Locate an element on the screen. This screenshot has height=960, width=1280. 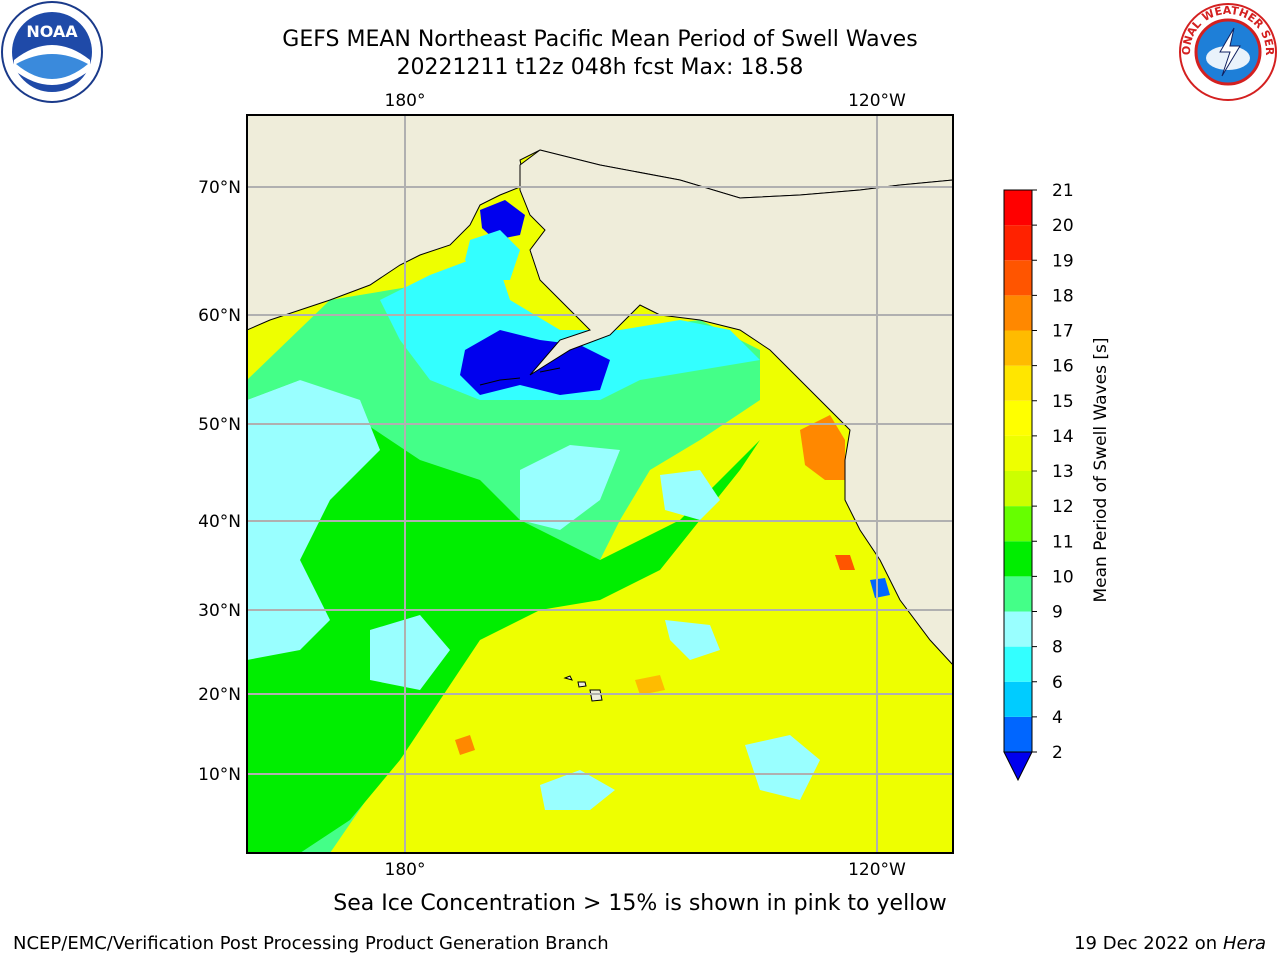
colorbar-tick-label: 14 is located at coordinates (1063, 437).